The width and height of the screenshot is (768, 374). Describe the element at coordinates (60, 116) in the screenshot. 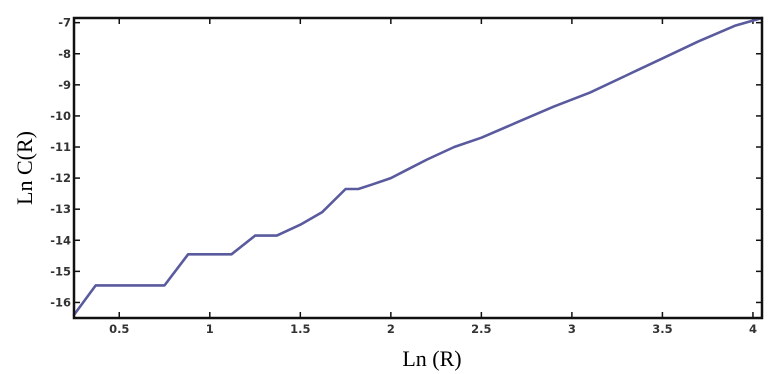

I see `y-tick-label: -10` at that location.